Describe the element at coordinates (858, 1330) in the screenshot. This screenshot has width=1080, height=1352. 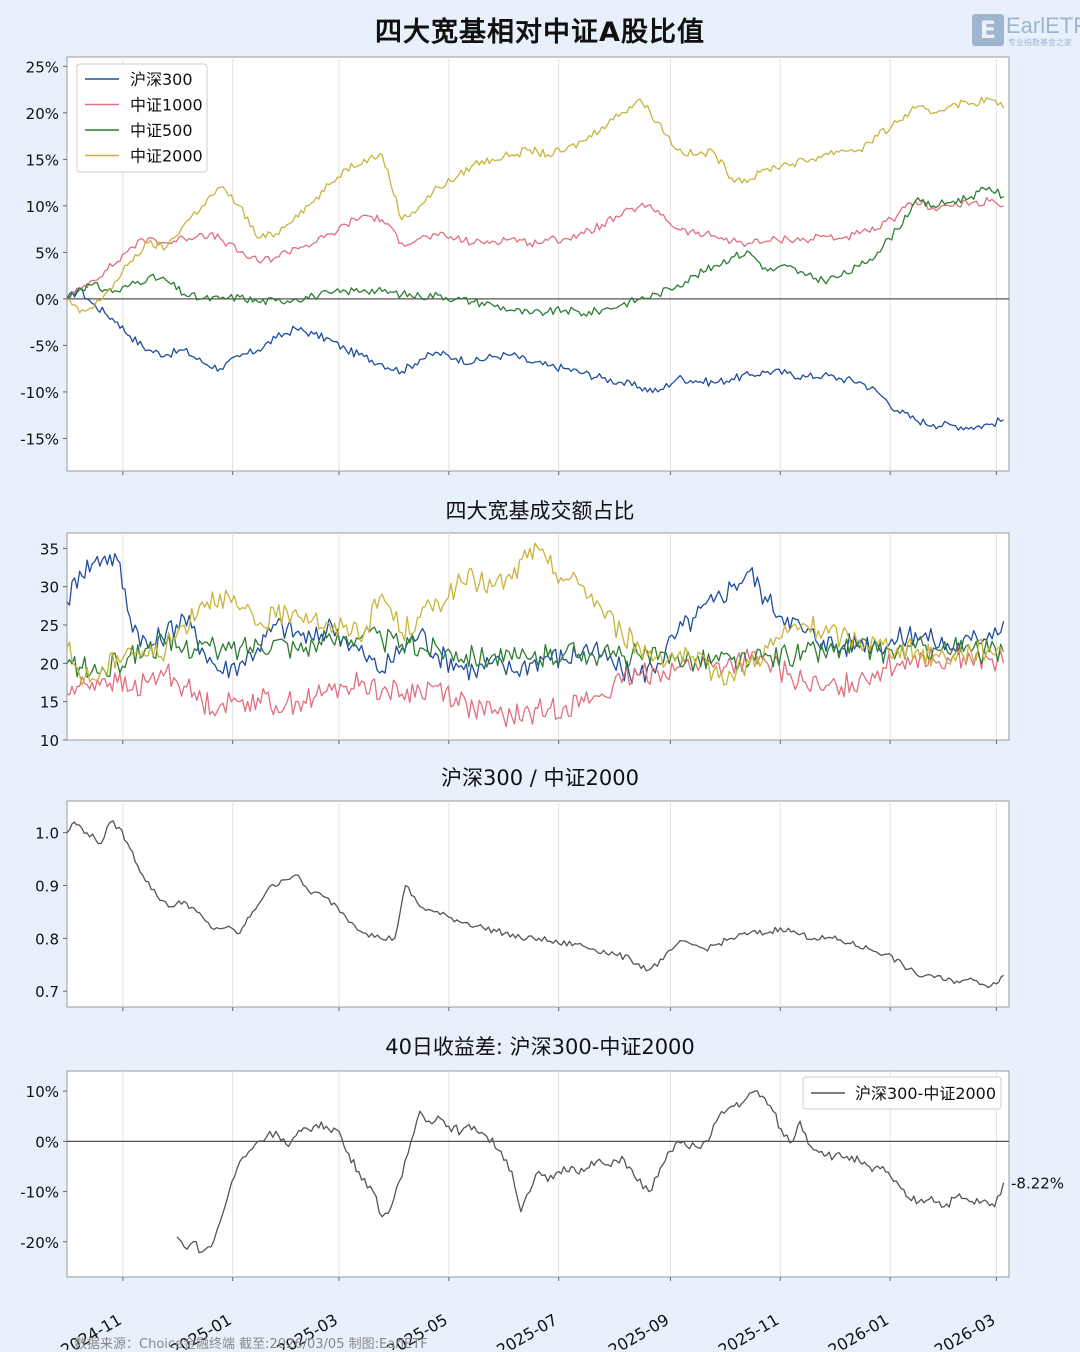
I see `x-tick-label: 2026-01` at that location.